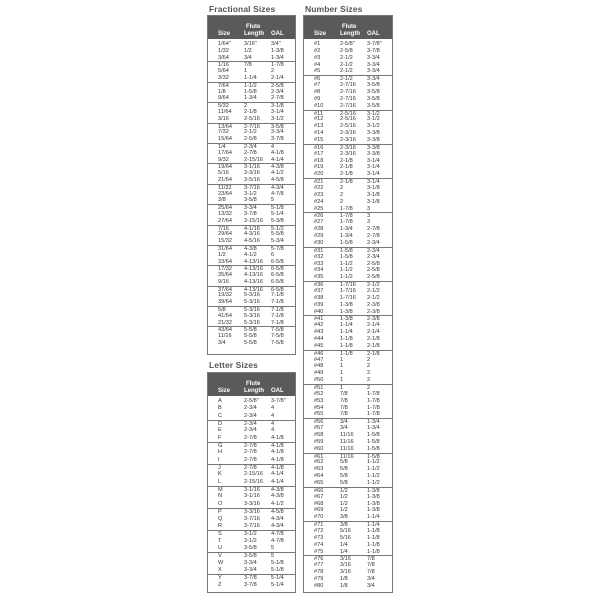 The image size is (600, 600). What do you see at coordinates (277, 490) in the screenshot?
I see `cell-oal: 4-3/8` at bounding box center [277, 490].